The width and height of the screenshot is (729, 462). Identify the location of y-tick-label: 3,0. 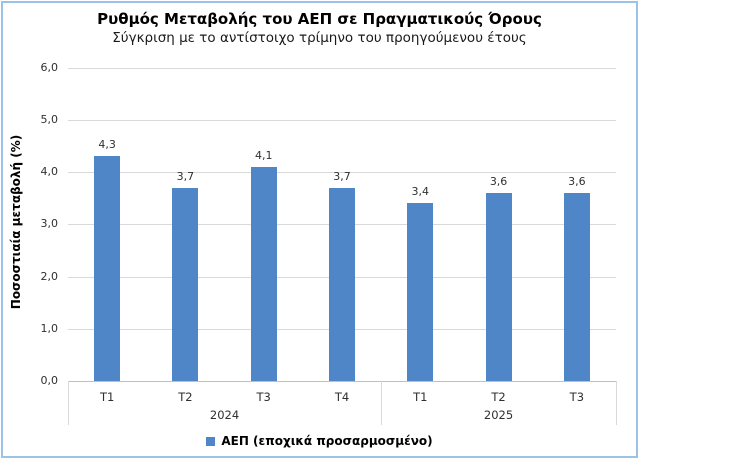
(49, 224).